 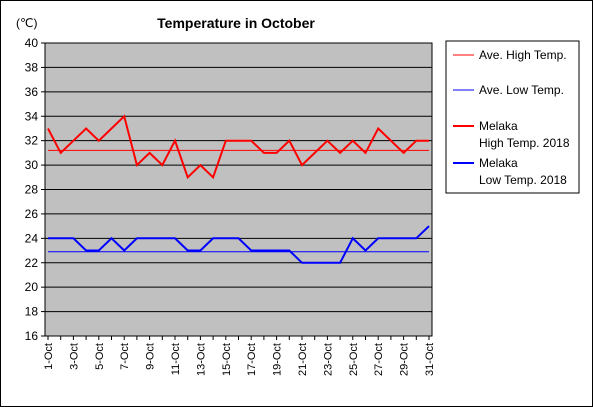 I want to click on chart-title: Temperature in October, so click(x=236, y=23).